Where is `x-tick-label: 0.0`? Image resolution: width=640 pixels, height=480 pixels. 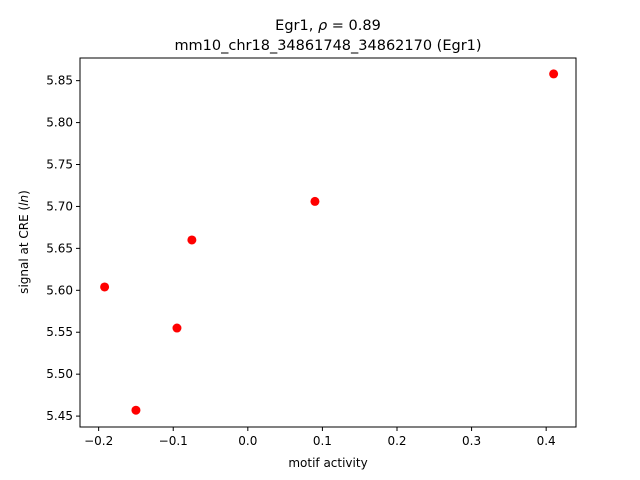 x-tick-label: 0.0 is located at coordinates (247, 441).